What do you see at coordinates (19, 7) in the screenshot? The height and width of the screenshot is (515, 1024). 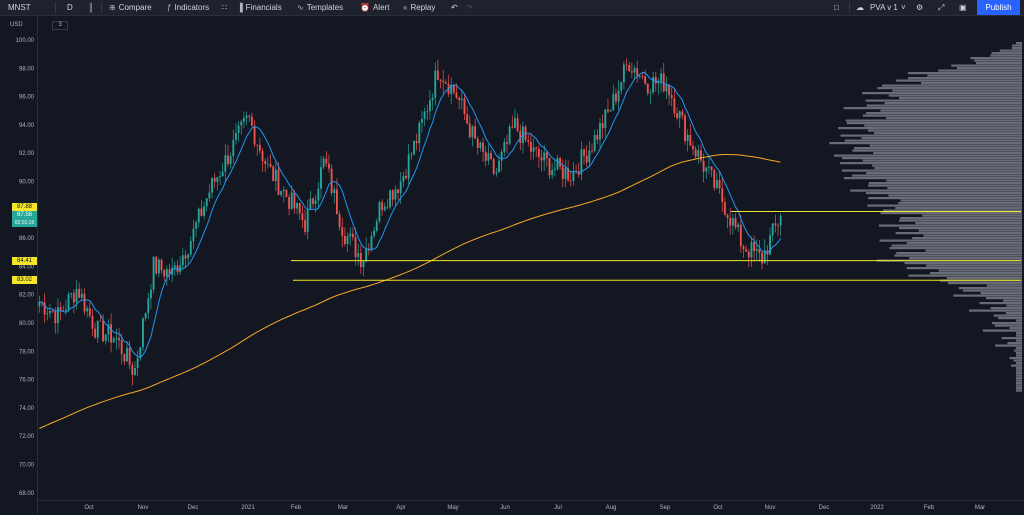 I see `symbol-label: MNST` at bounding box center [19, 7].